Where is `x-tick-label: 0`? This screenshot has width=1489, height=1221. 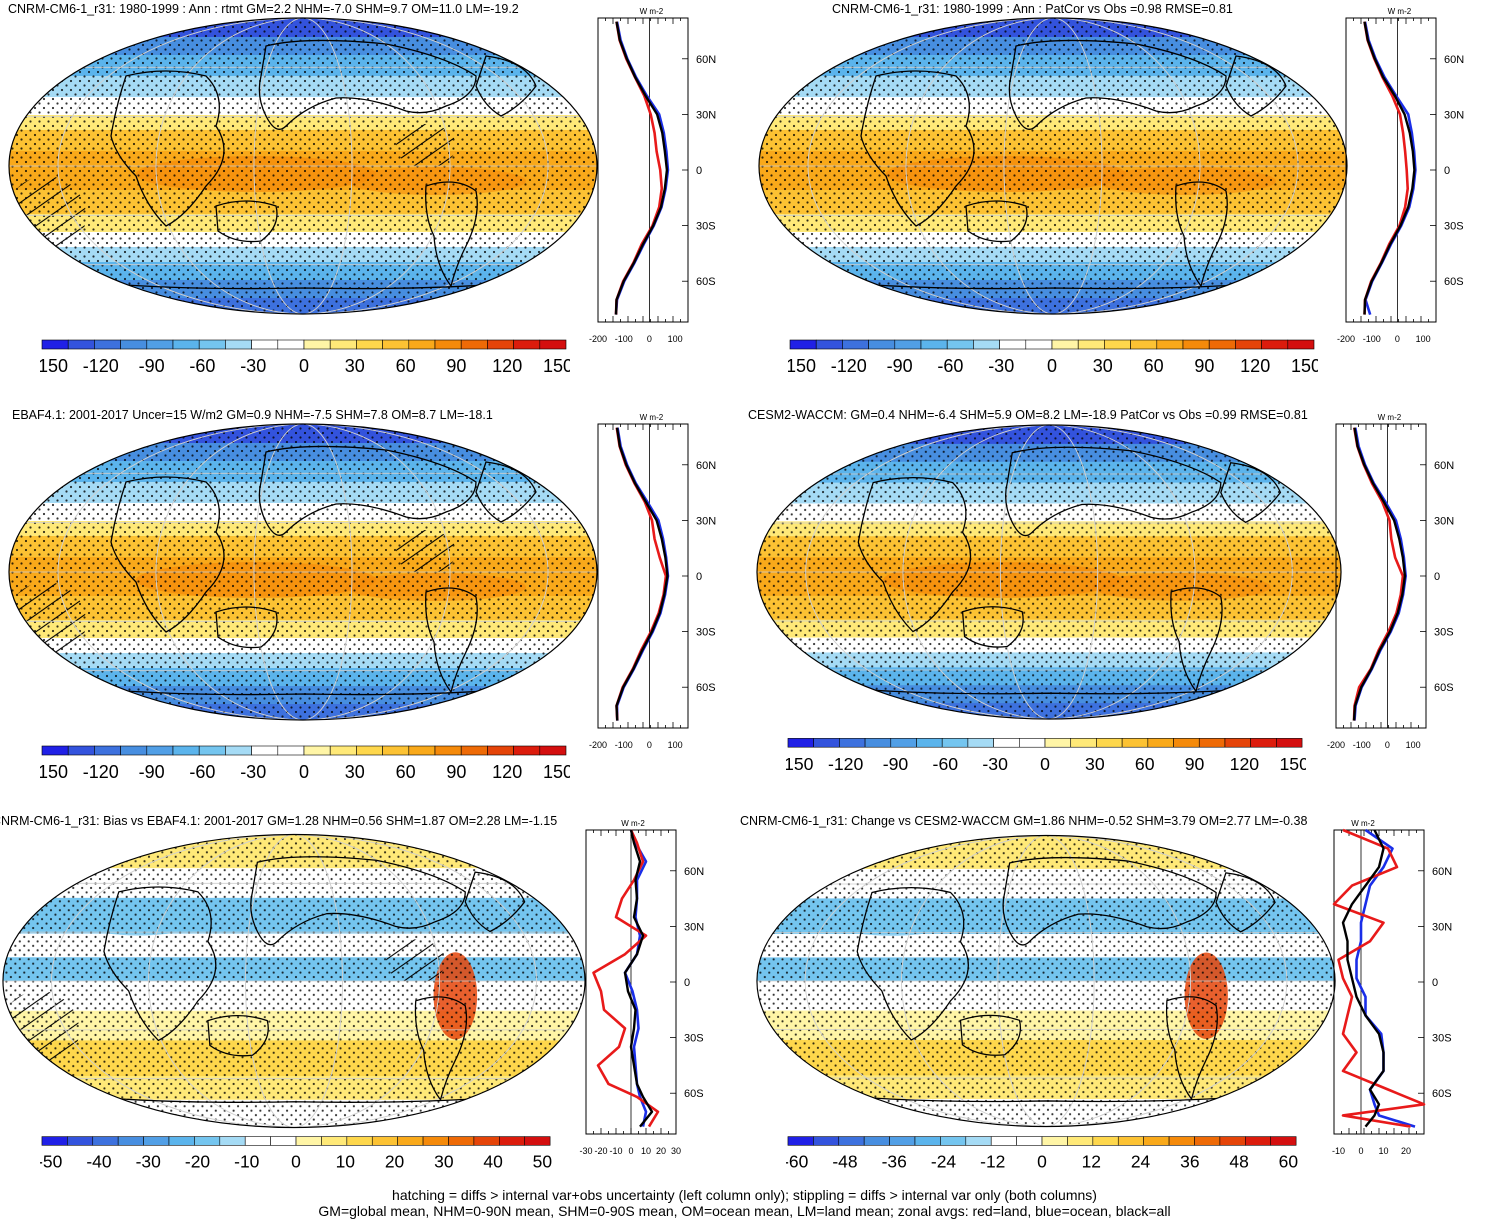
x-tick-label: 0 is located at coordinates (649, 745).